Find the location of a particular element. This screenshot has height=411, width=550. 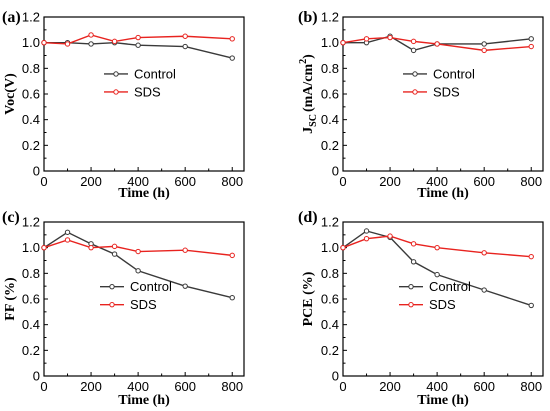

legend-label-sds-c: SDS is located at coordinates (143, 304).